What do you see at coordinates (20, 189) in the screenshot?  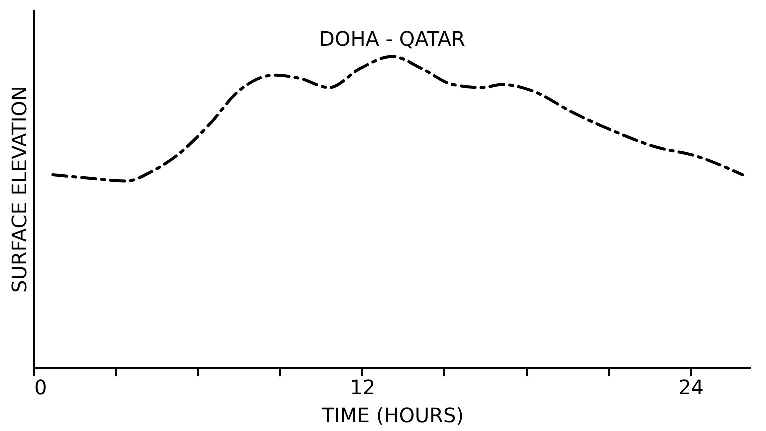 I see `y-axis-title: SURFACE ELEVATION` at bounding box center [20, 189].